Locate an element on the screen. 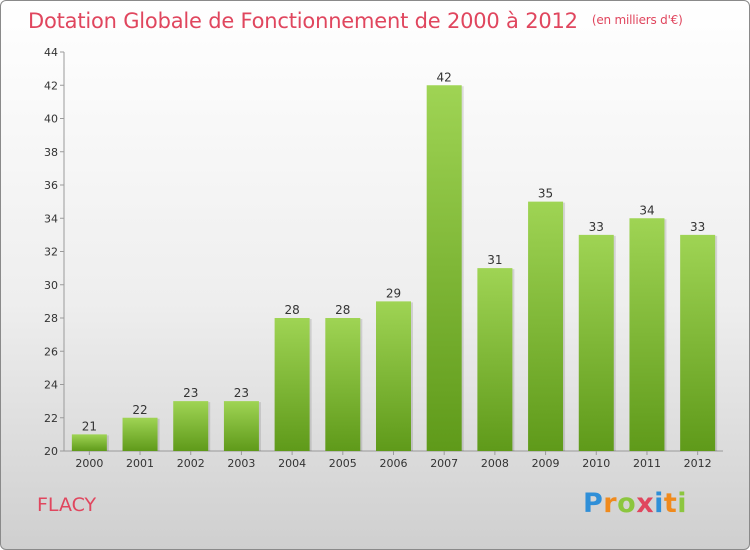 The height and width of the screenshot is (550, 750). y-tick-label: 42 is located at coordinates (51, 85).